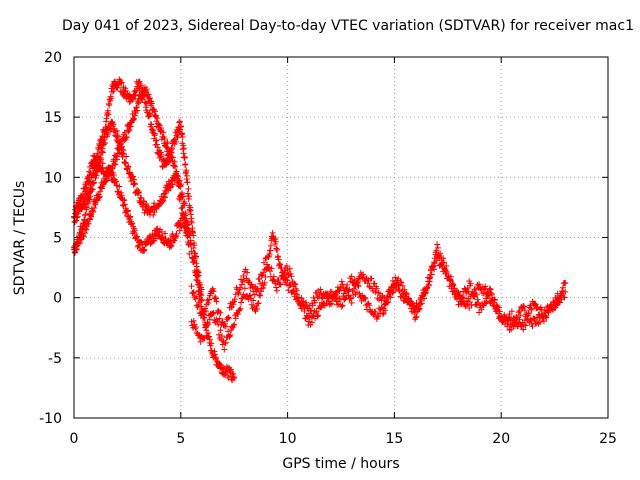 The image size is (640, 480). Describe the element at coordinates (50, 419) in the screenshot. I see `y-tick-label: -10` at that location.